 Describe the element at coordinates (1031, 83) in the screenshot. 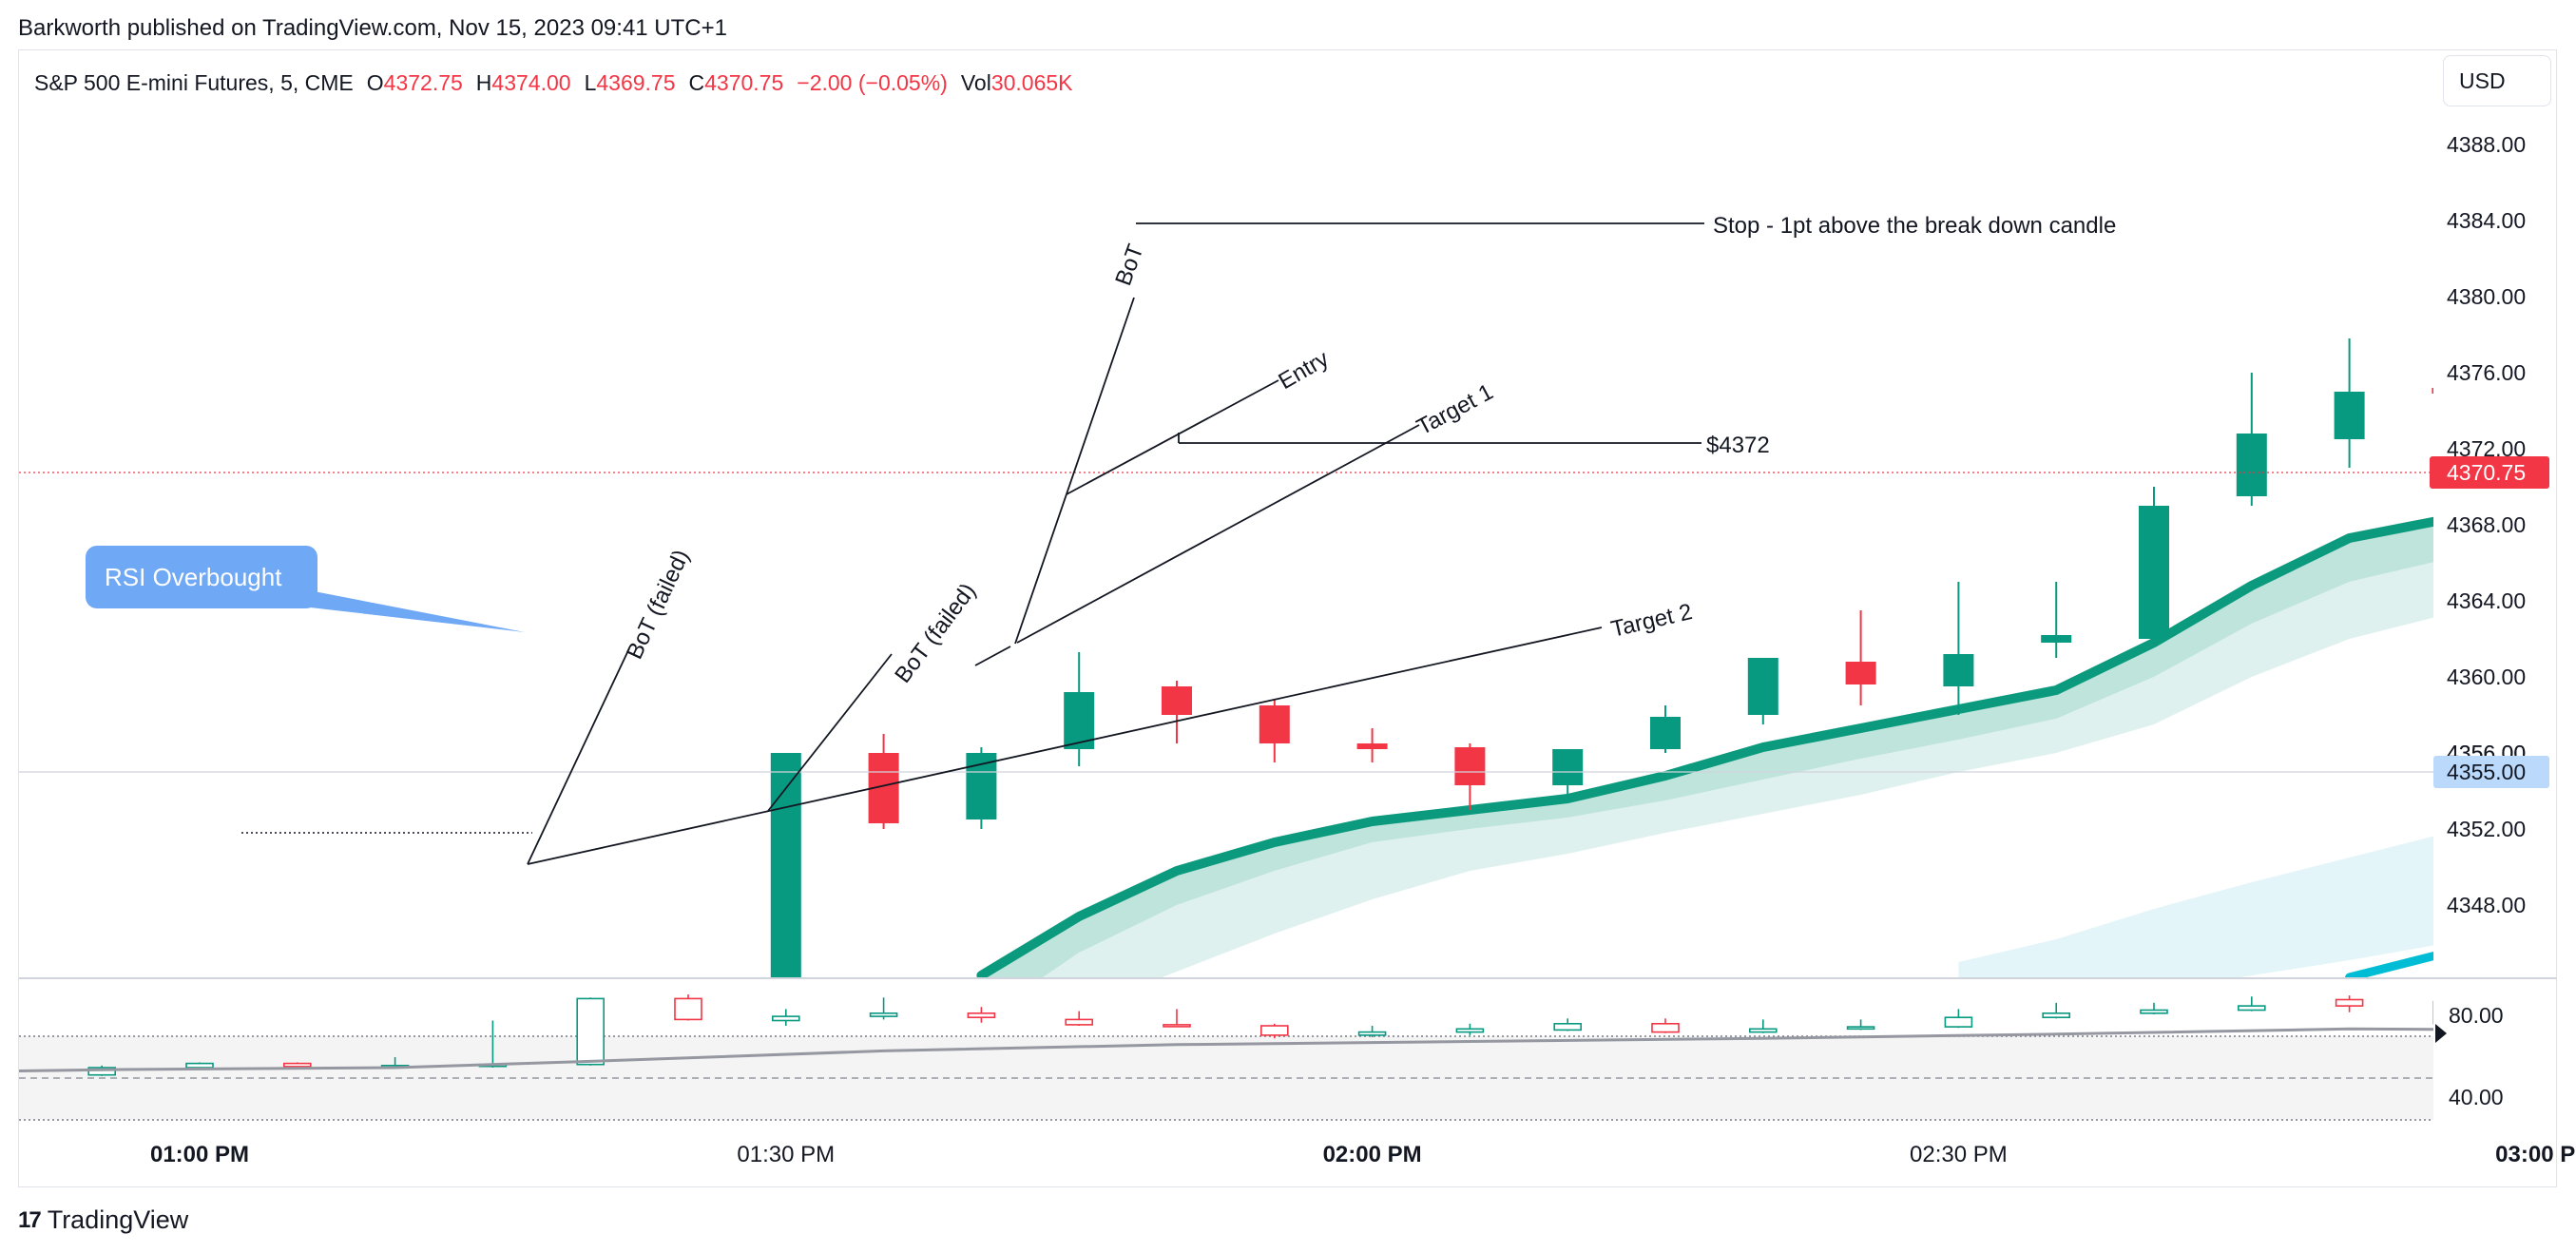

I see `volume-value: 30.065K` at that location.